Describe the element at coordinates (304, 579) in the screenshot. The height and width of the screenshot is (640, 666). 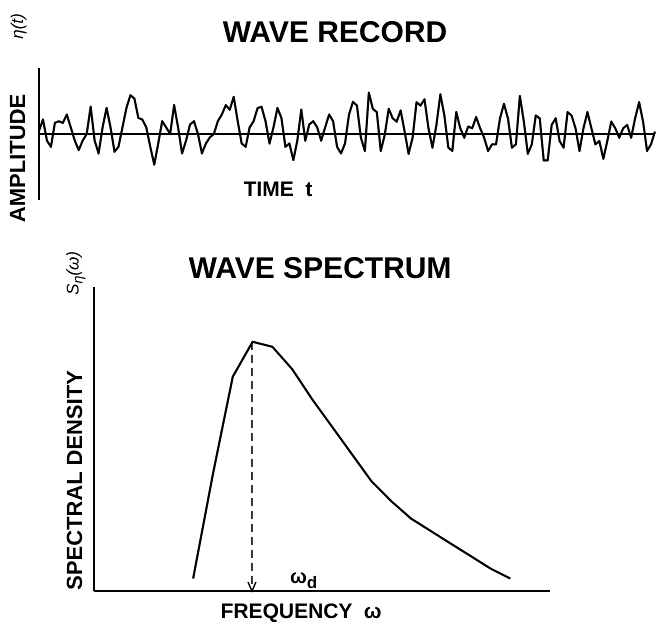
I see `annotation: ω$_{d}$` at that location.